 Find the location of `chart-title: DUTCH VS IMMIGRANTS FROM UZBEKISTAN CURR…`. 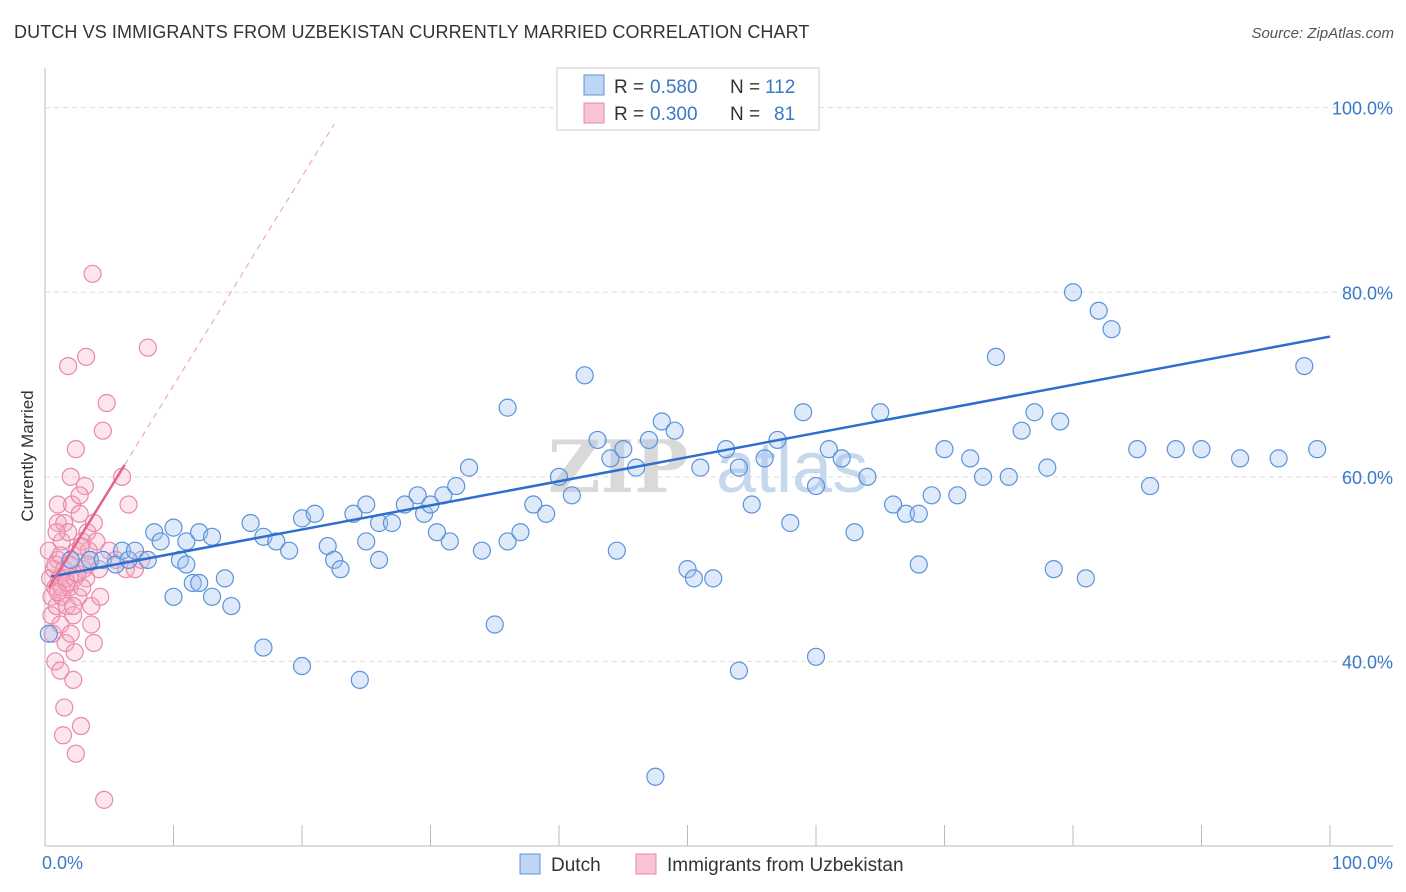

chart-title: DUTCH VS IMMIGRANTS FROM UZBEKISTAN CURR… is located at coordinates (412, 32).